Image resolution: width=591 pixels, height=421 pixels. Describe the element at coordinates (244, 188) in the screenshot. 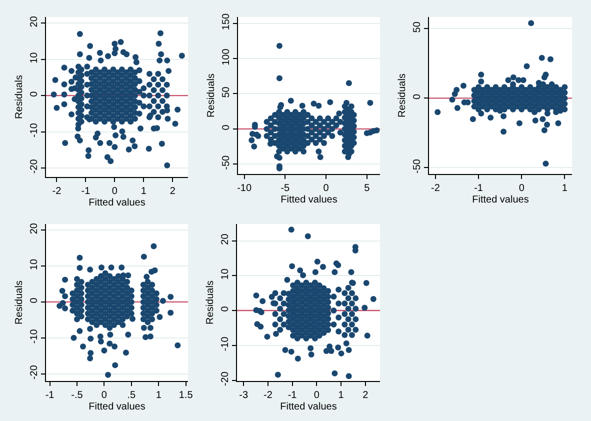

I see `x-tick-label: -10` at that location.